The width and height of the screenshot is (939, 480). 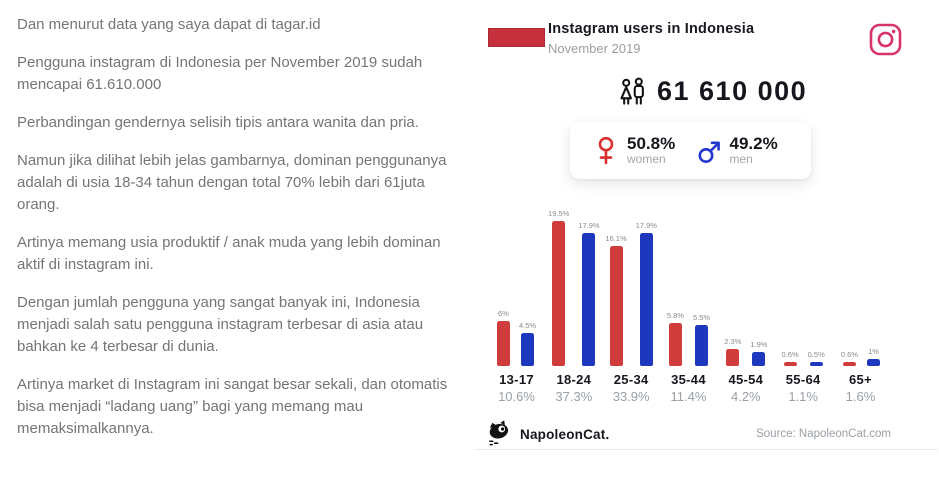 I want to click on bar-group-55-64: 0.6% 0.5% 55-64 1.1%, so click(x=803, y=302).